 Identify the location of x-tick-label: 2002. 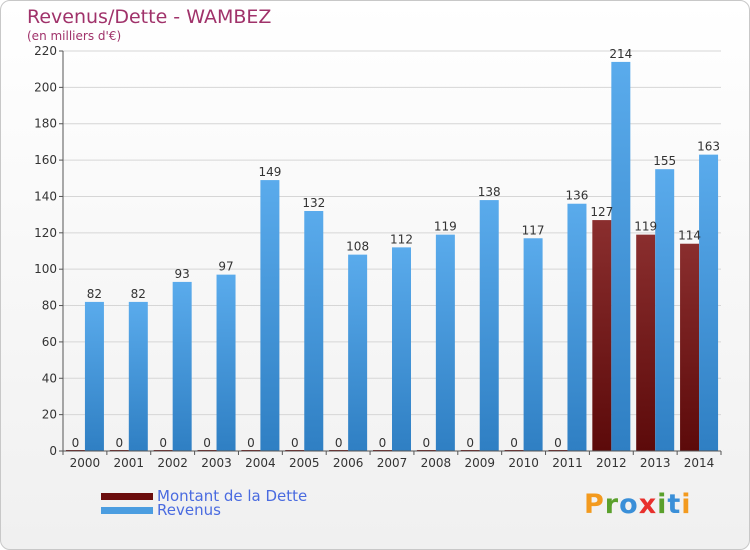
(172, 463).